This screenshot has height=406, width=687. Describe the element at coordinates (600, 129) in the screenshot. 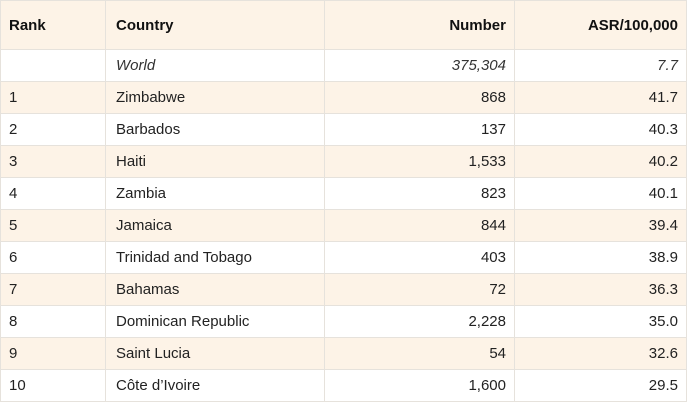

I see `asr-cell: 40.3` at that location.